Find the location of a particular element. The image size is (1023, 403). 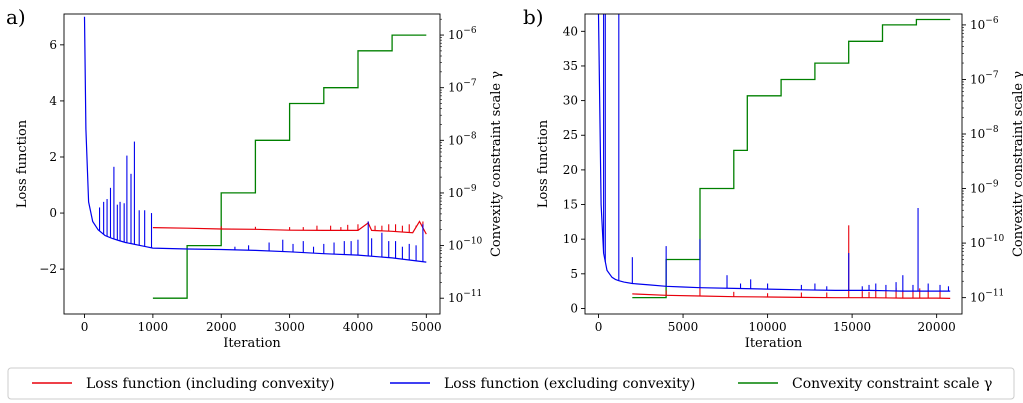

legend-label: Convexity constraint scale γ is located at coordinates (892, 384).